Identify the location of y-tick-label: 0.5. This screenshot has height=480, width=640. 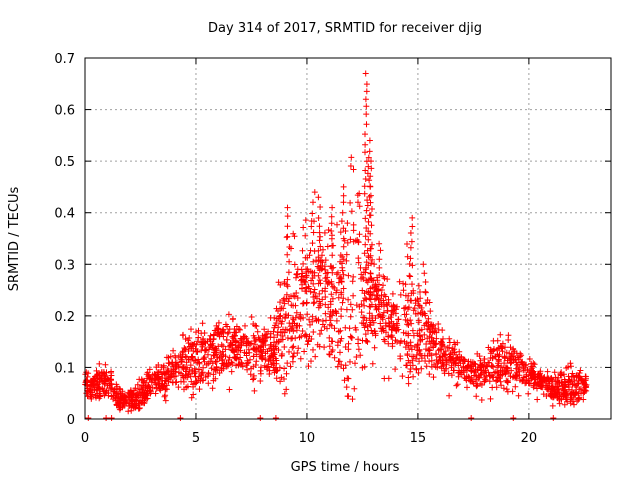
(64, 162).